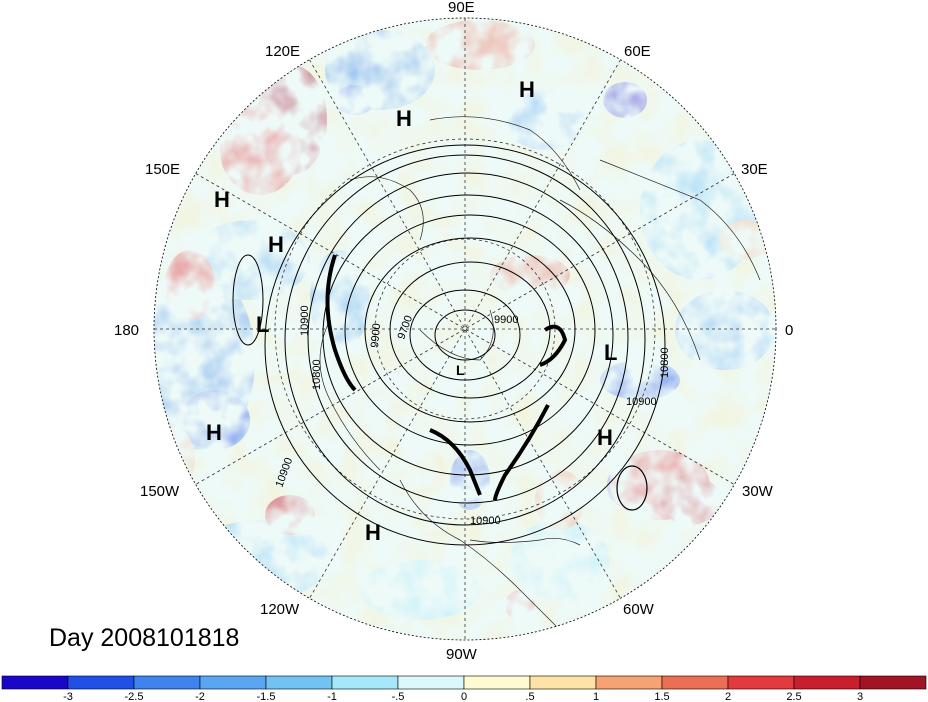 This screenshot has height=702, width=928. I want to click on lon-label-90e: 90E, so click(461, 8).